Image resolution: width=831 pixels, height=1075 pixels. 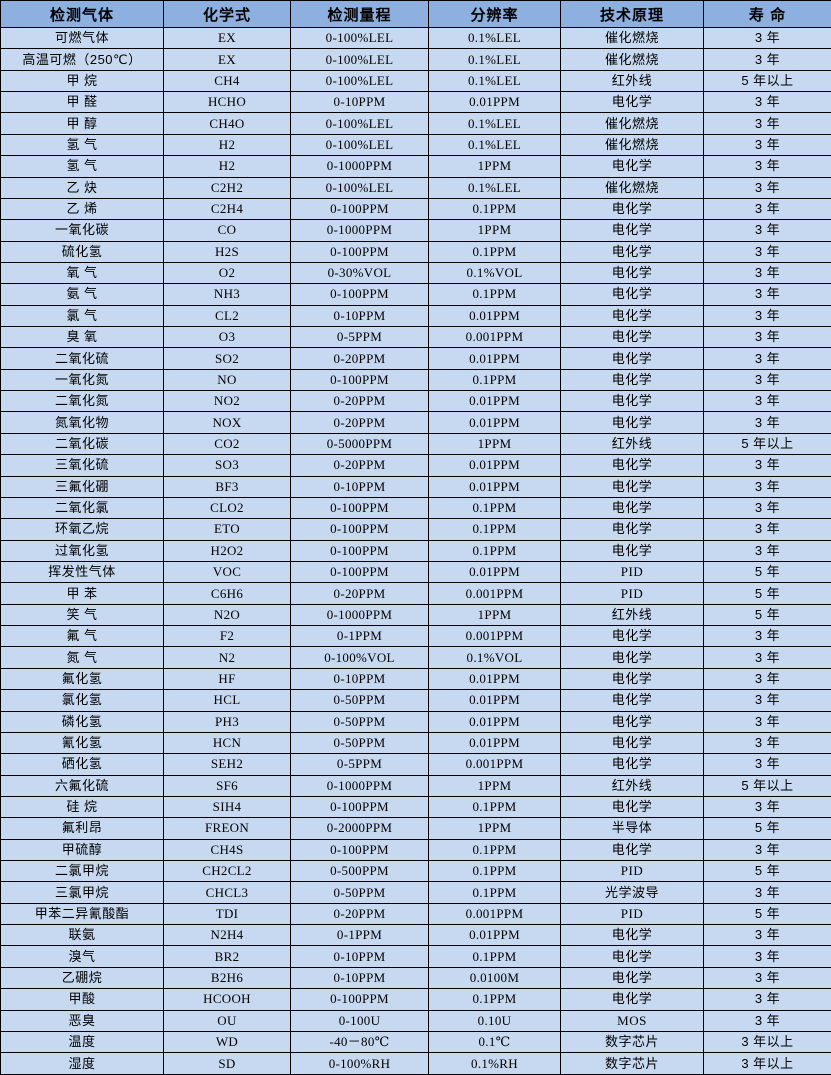 I want to click on cell-tech: 红外线, so click(x=632, y=785).